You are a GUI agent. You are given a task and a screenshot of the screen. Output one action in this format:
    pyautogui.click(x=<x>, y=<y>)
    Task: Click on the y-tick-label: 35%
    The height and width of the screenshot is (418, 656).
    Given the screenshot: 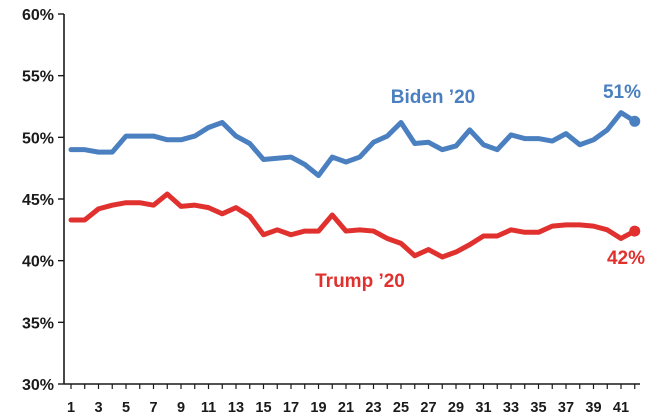 What is the action you would take?
    pyautogui.click(x=38, y=323)
    